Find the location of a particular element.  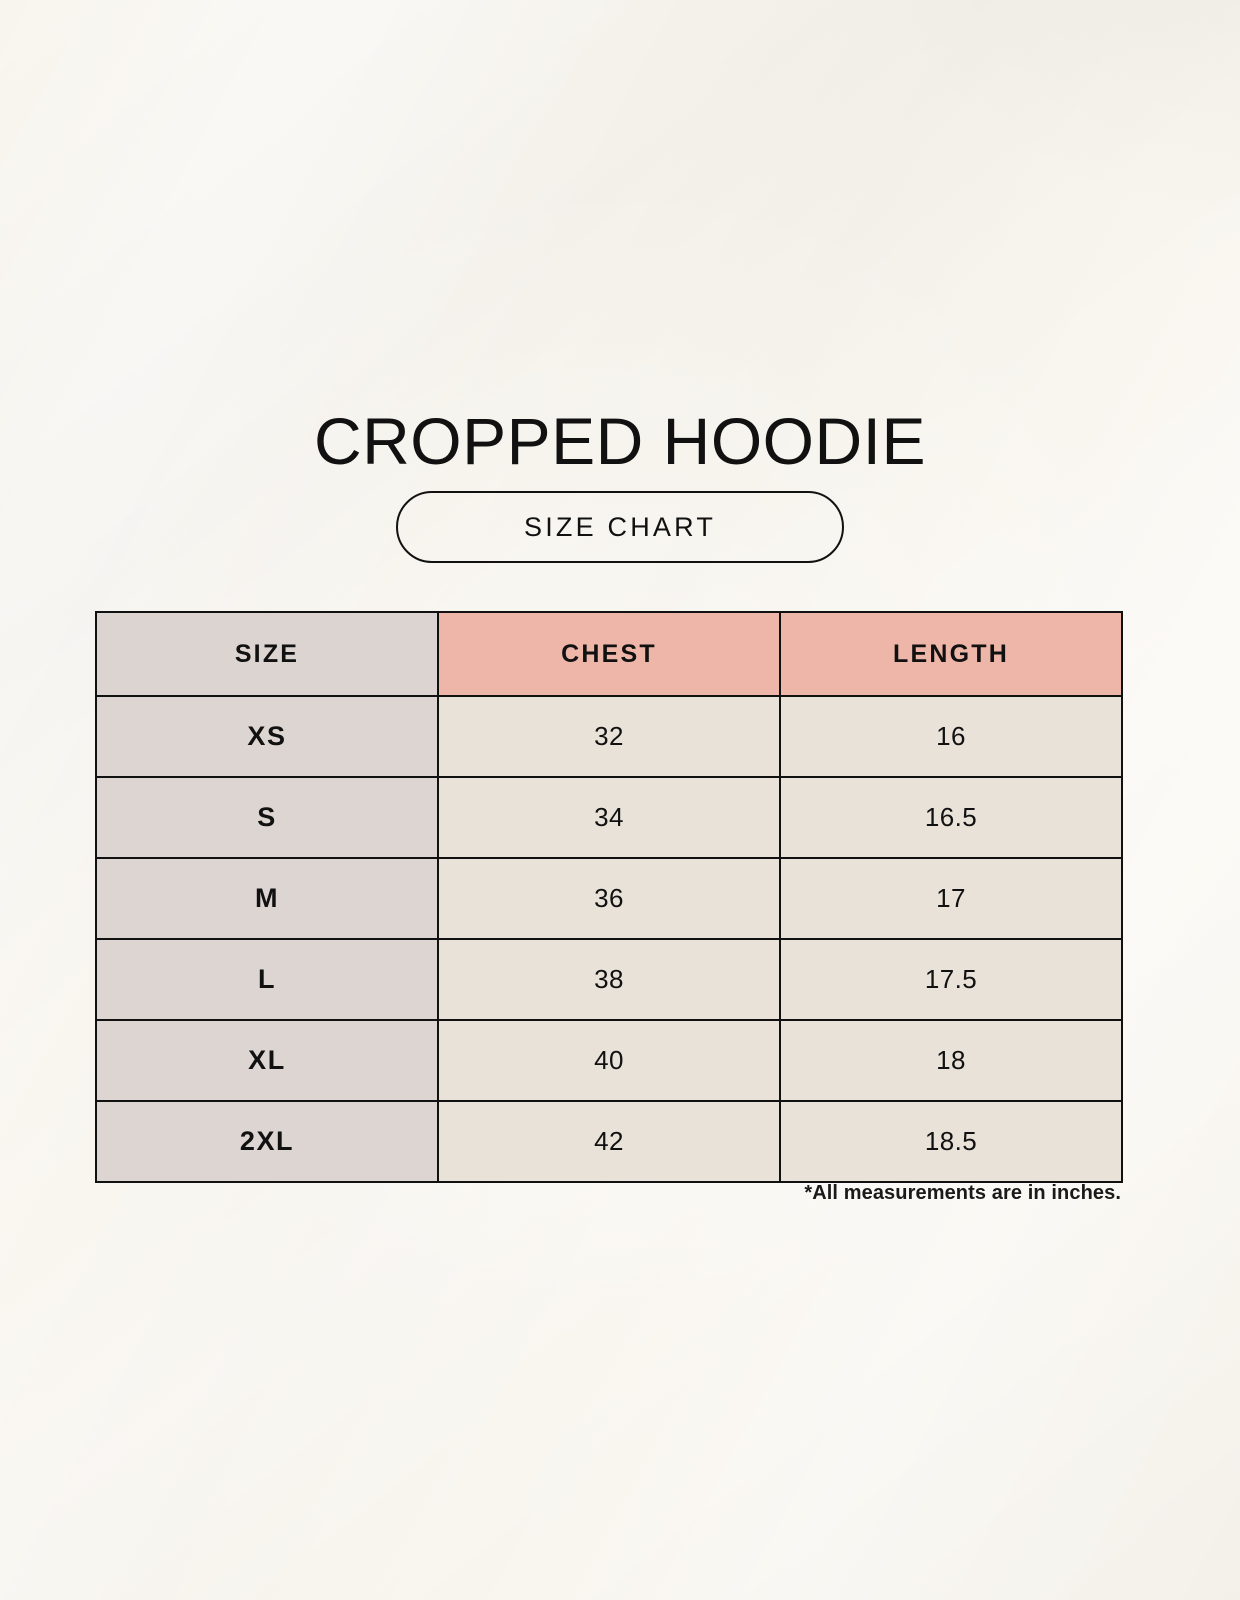

cell-chest: 36 is located at coordinates (609, 898).